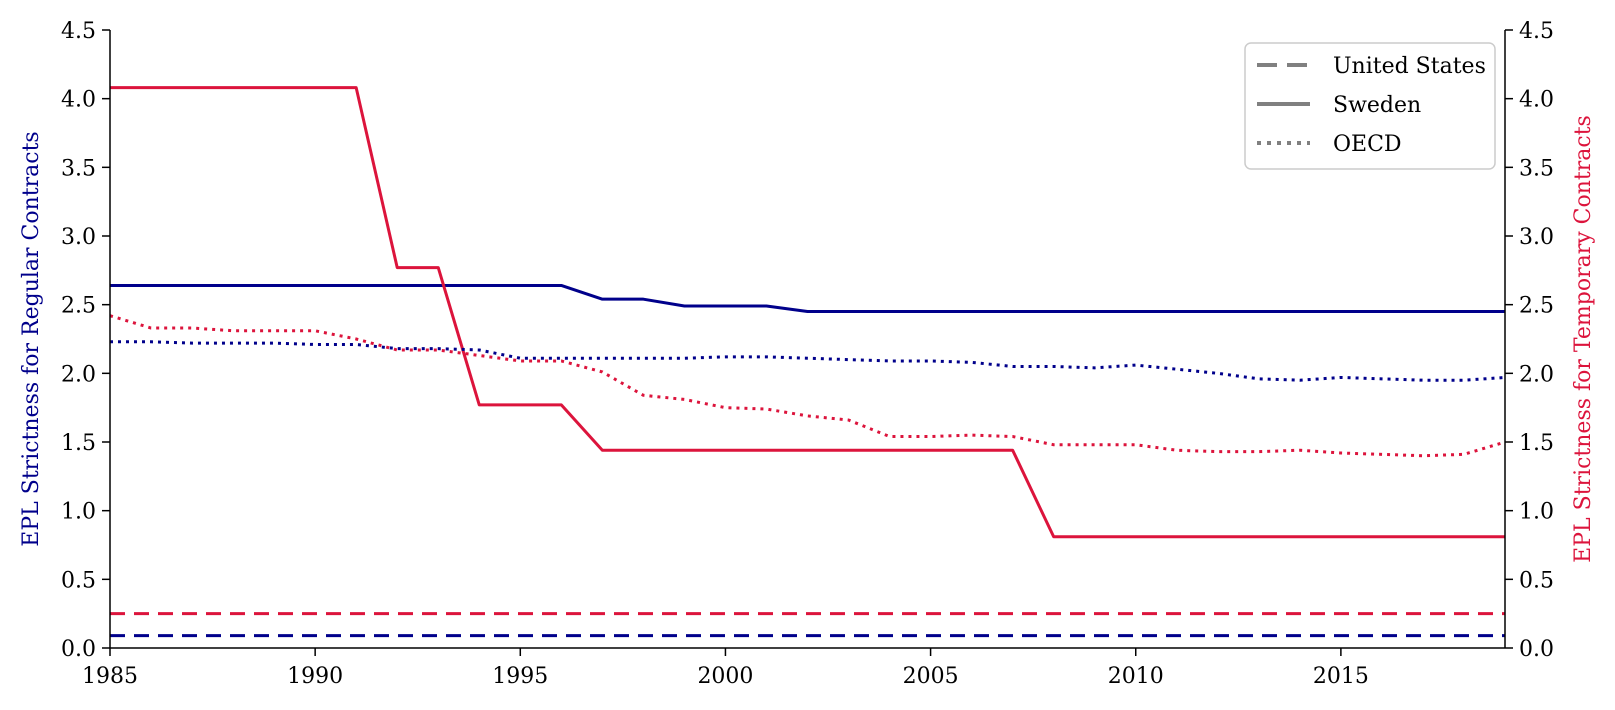 The width and height of the screenshot is (1615, 710). Describe the element at coordinates (1367, 144) in the screenshot. I see `legend-label-oecd: OECD` at that location.